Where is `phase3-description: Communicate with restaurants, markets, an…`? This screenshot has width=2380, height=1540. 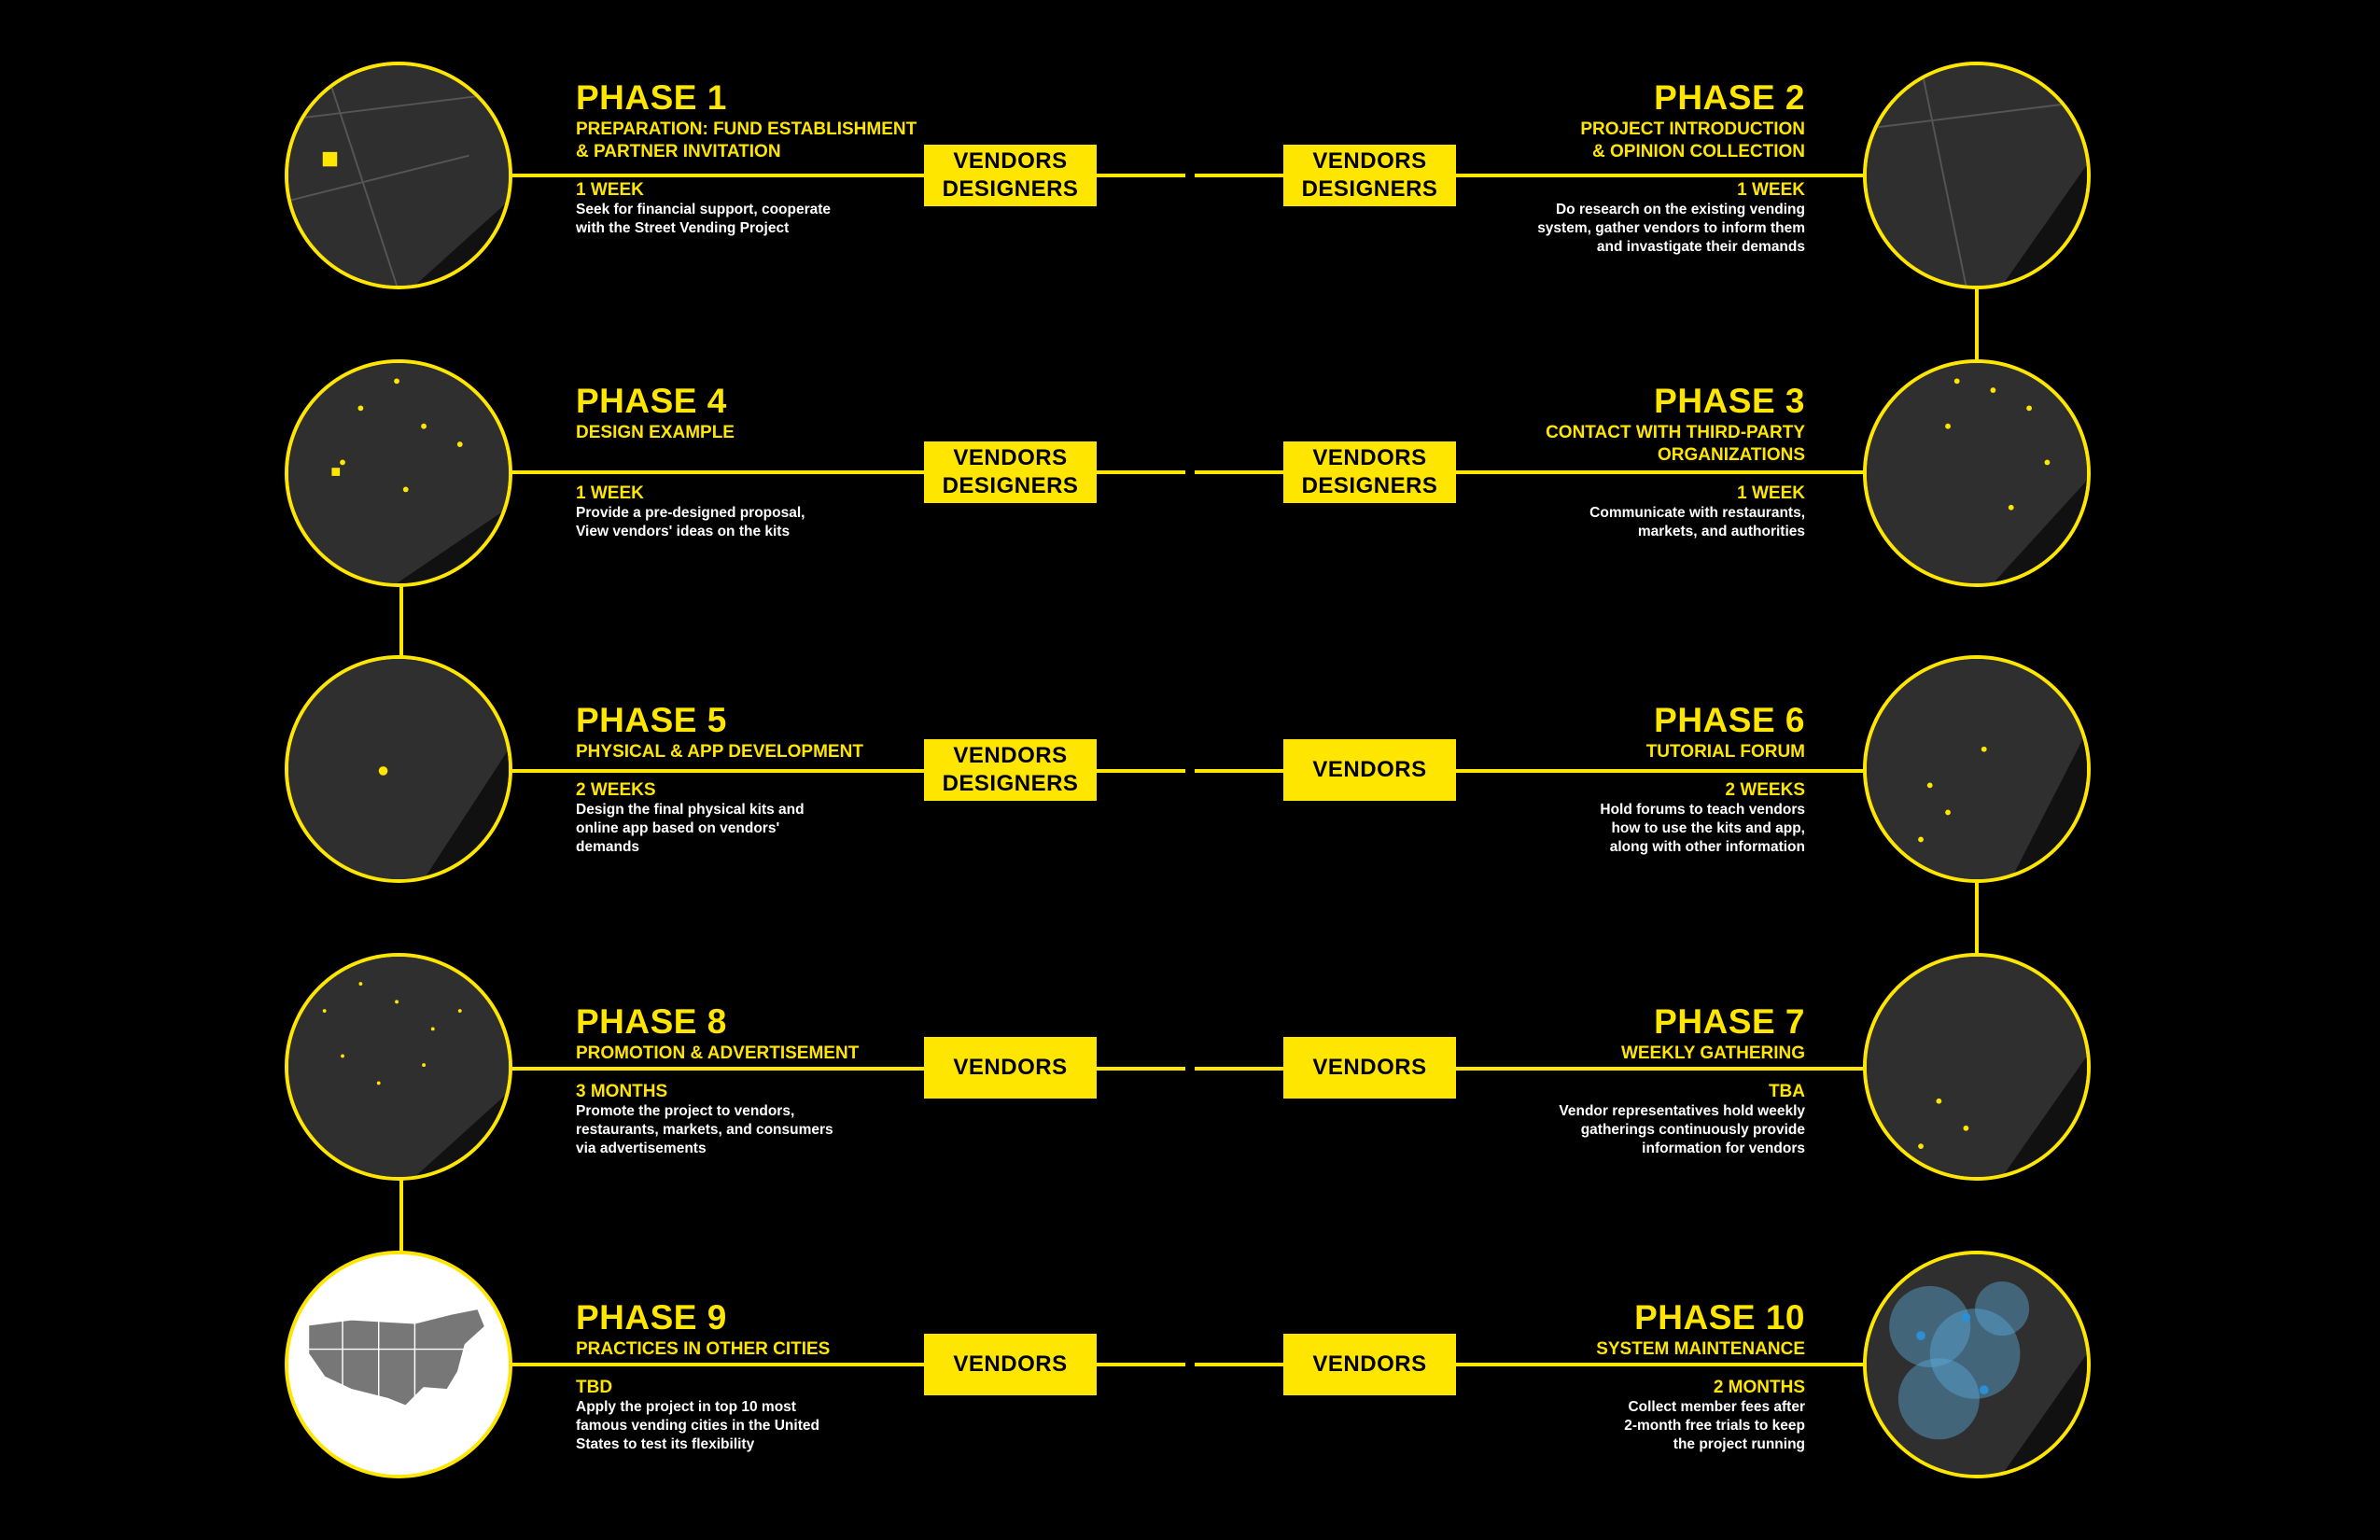 phase3-description: Communicate with restaurants, markets, an… is located at coordinates (1697, 522).